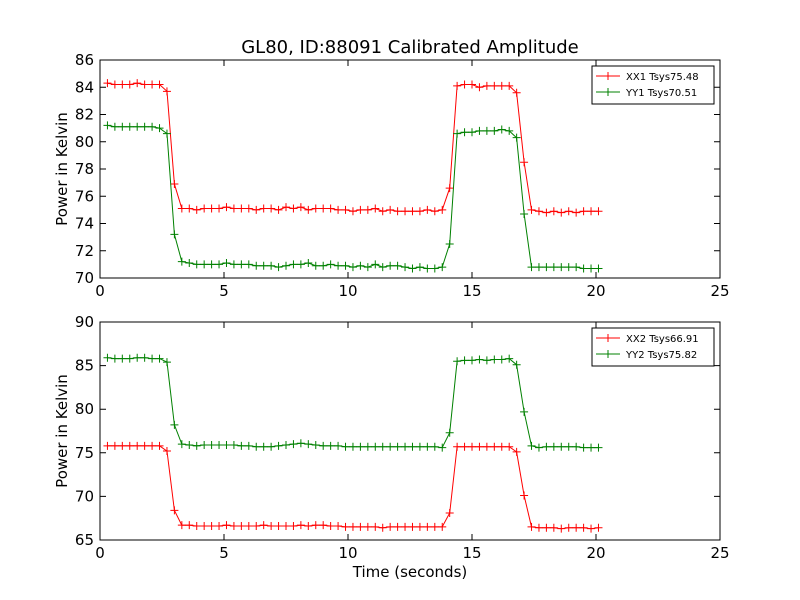 The width and height of the screenshot is (800, 600). What do you see at coordinates (84, 142) in the screenshot?
I see `y-tick-label: 80` at bounding box center [84, 142].